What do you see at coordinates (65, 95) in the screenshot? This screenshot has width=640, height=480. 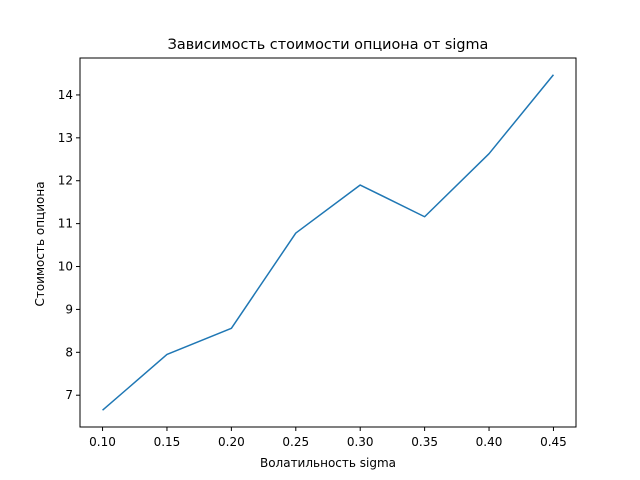 I see `y-tick-label: 14` at bounding box center [65, 95].